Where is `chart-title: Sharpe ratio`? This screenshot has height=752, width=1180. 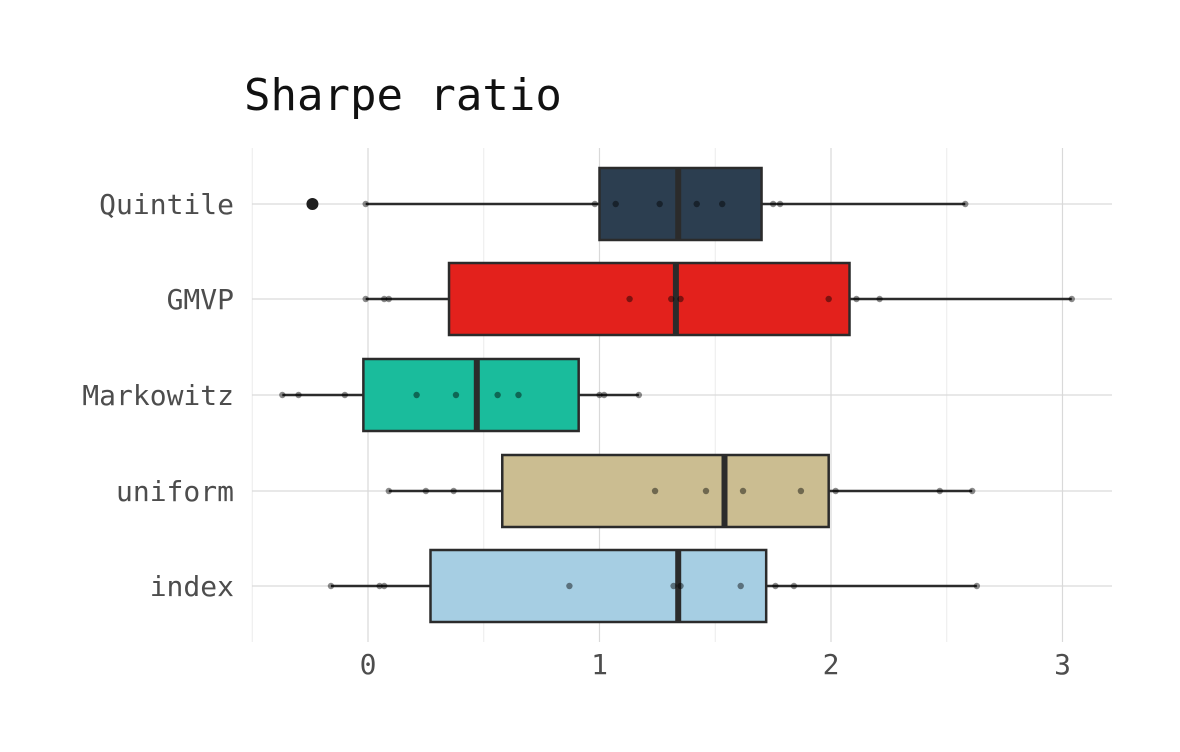 chart-title: Sharpe ratio is located at coordinates (403, 95).